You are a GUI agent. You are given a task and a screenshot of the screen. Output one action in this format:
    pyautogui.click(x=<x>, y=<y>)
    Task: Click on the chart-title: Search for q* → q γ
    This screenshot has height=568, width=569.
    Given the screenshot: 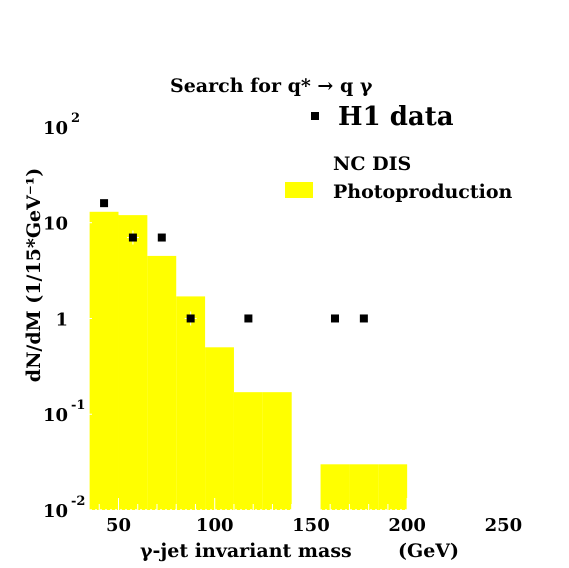 What is the action you would take?
    pyautogui.click(x=271, y=86)
    